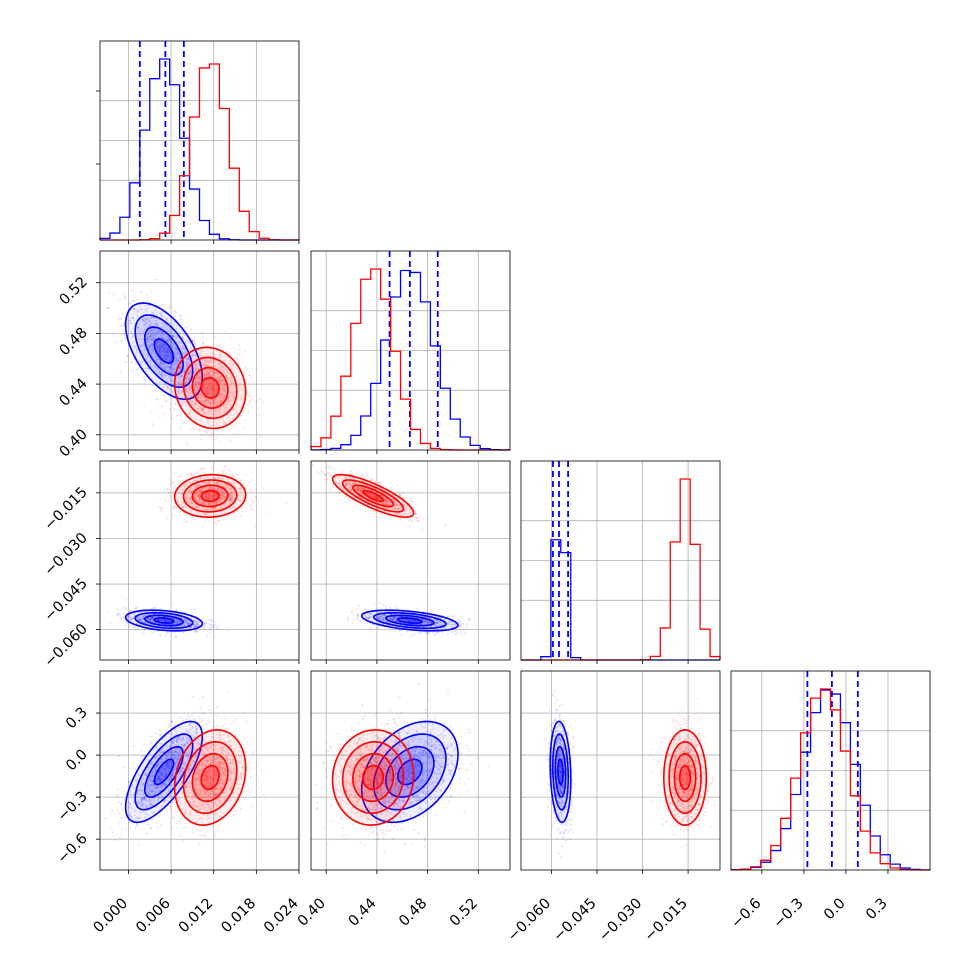  Describe the element at coordinates (164, 351) in the screenshot. I see `contour-blue` at that location.